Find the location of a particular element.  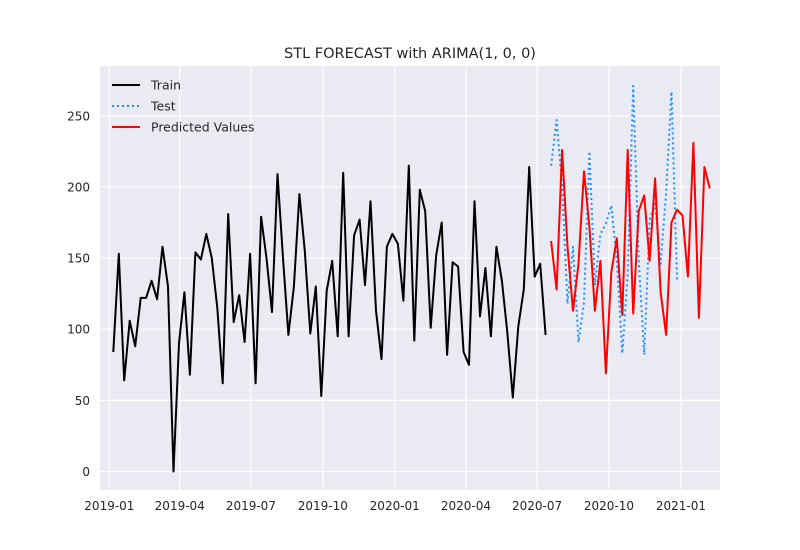

legend-label: Test is located at coordinates (163, 106).